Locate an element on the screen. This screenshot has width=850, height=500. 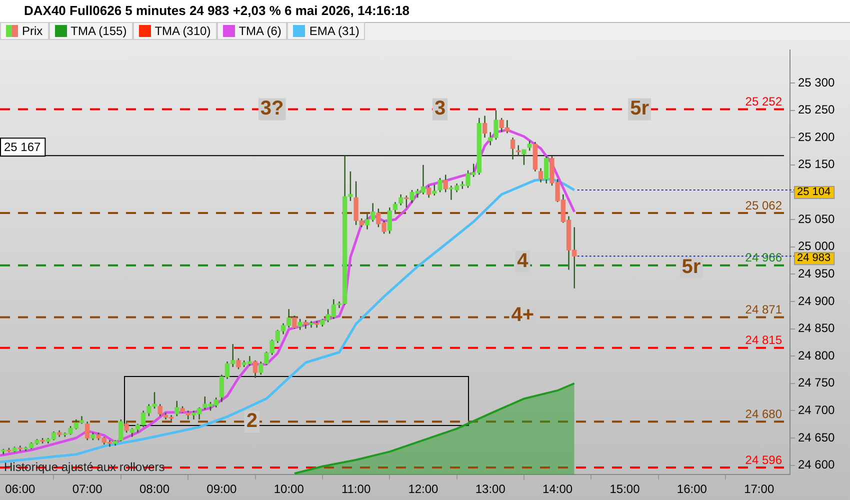
x-tick-label: 06:00 is located at coordinates (20, 489).